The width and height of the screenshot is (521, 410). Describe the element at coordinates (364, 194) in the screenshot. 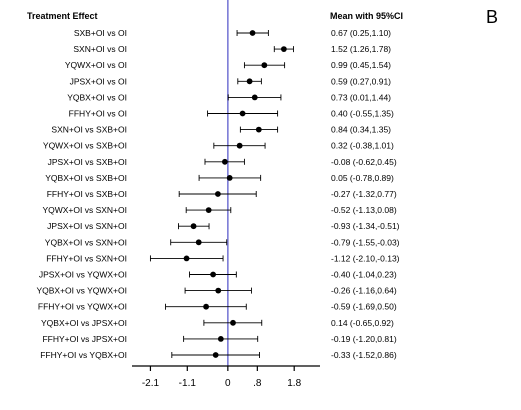

I see `row-ci-text: -0.27 (-1.32,0.77)` at that location.